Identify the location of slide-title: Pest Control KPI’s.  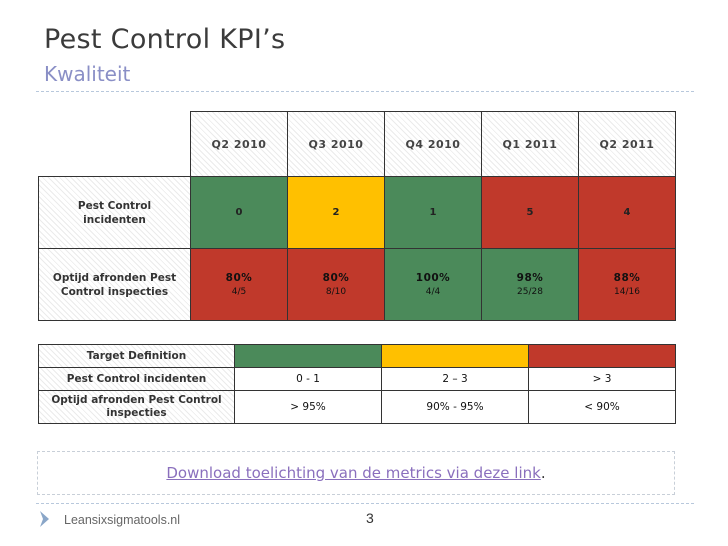
(165, 39).